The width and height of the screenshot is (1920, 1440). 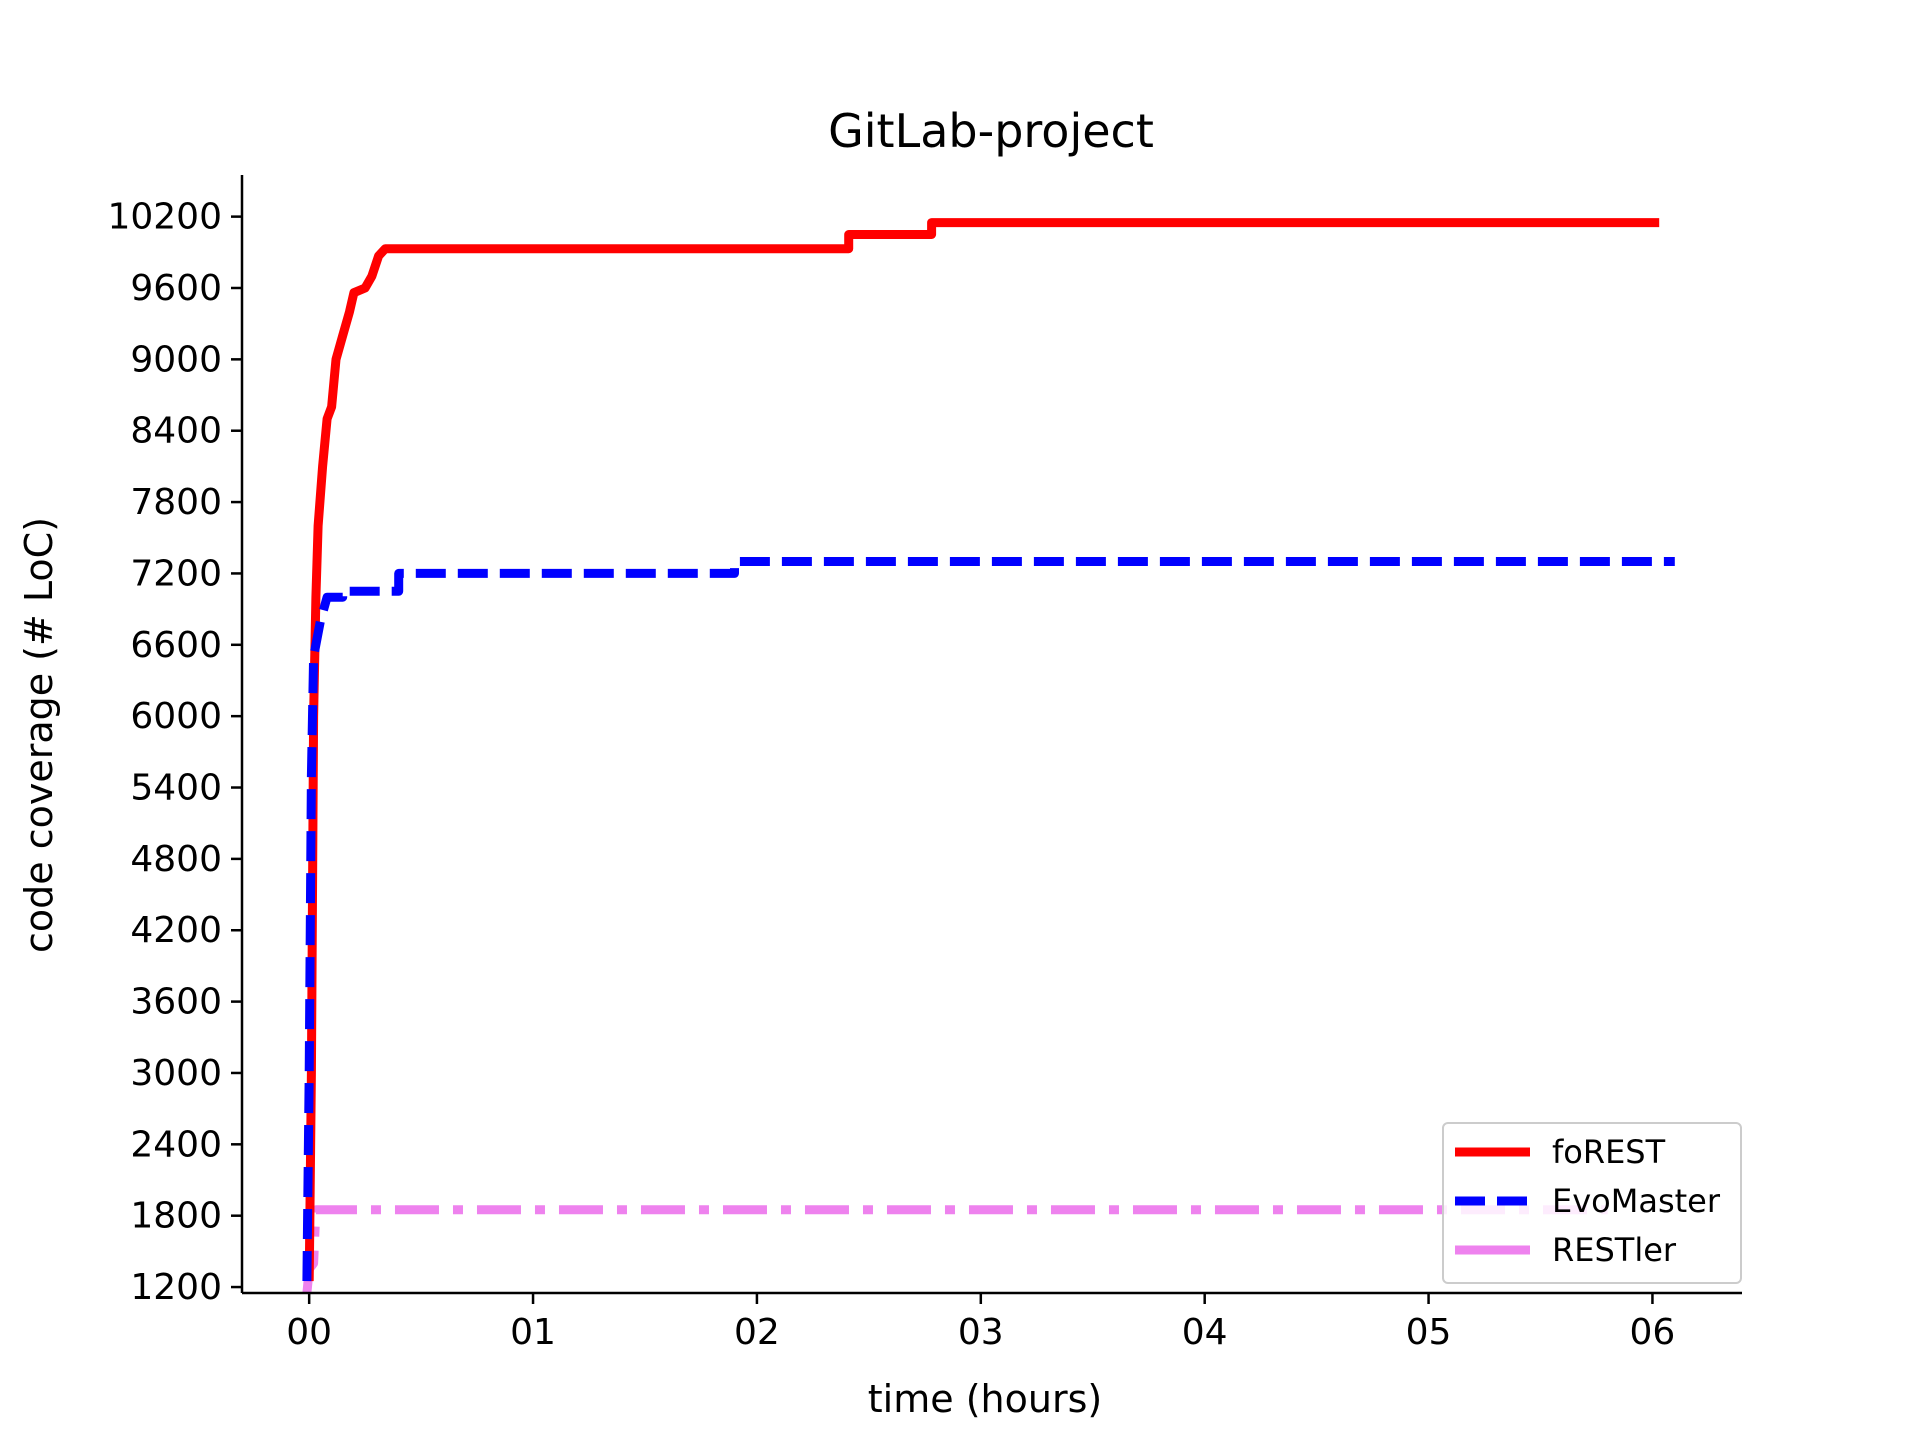 What do you see at coordinates (176, 1287) in the screenshot?
I see `y-tick-label: 1200` at bounding box center [176, 1287].